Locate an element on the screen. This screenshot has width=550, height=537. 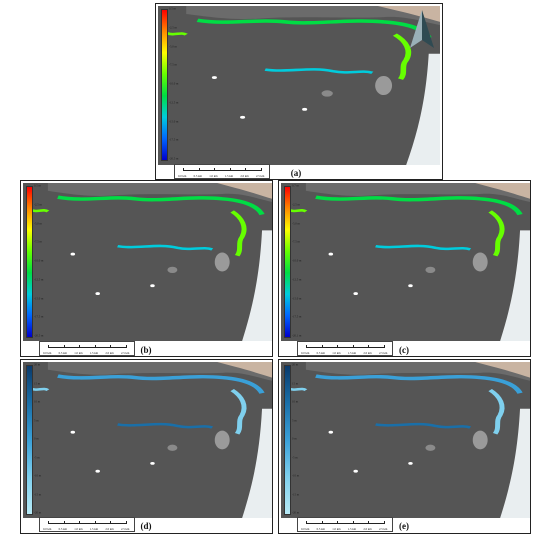
colorbar-e is located at coordinates (287, 440).